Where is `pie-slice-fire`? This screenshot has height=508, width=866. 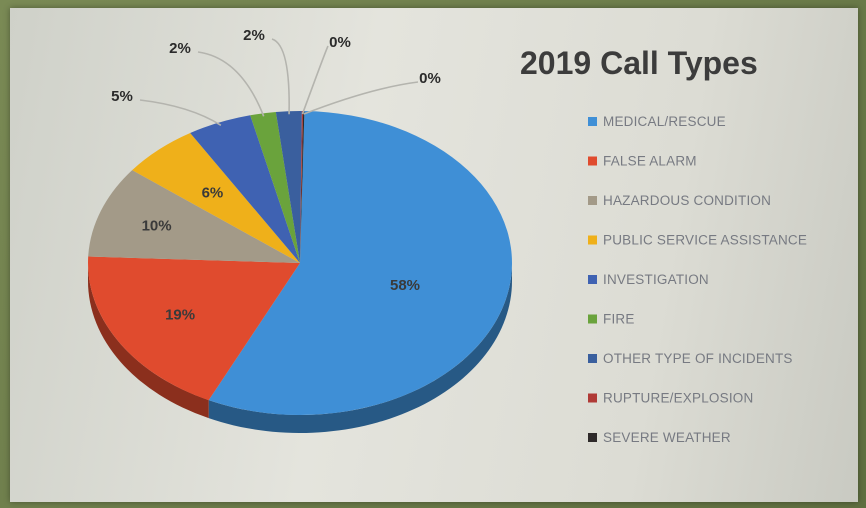 pie-slice-fire is located at coordinates (275, 187).